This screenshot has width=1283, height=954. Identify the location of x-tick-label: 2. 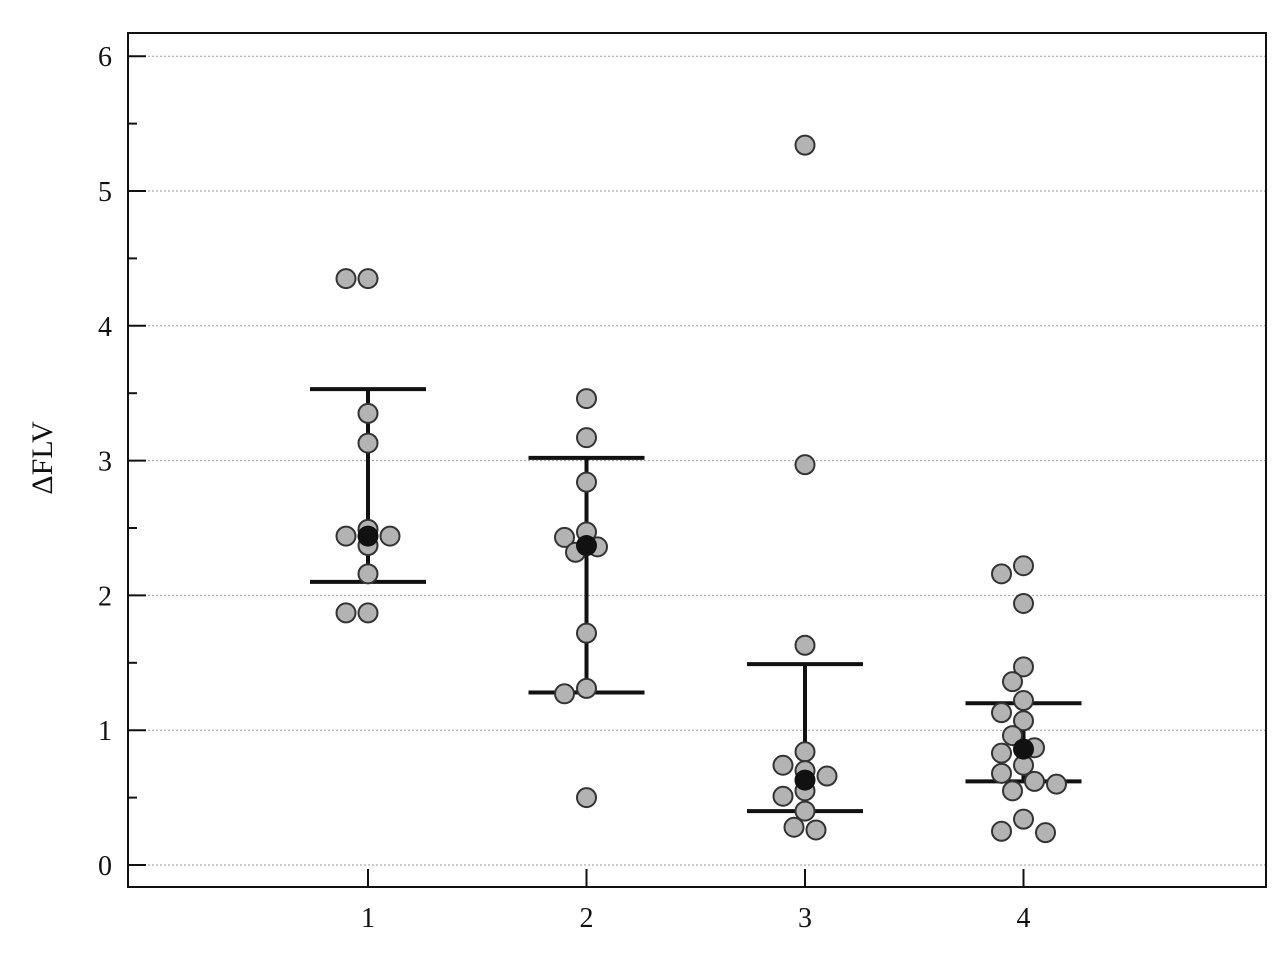
(587, 918).